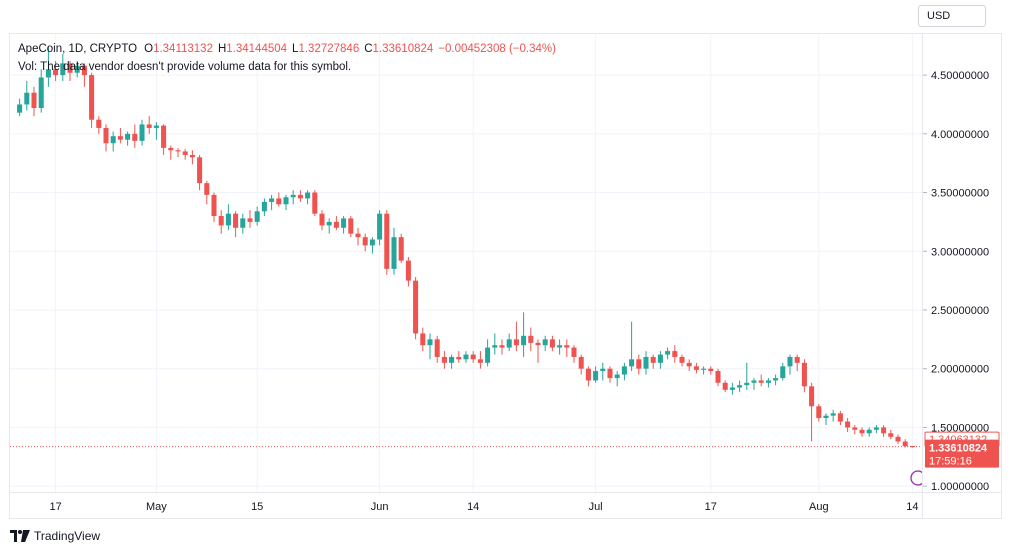 The image size is (1012, 555). I want to click on price-tick-label: 2.50000000, so click(960, 311).